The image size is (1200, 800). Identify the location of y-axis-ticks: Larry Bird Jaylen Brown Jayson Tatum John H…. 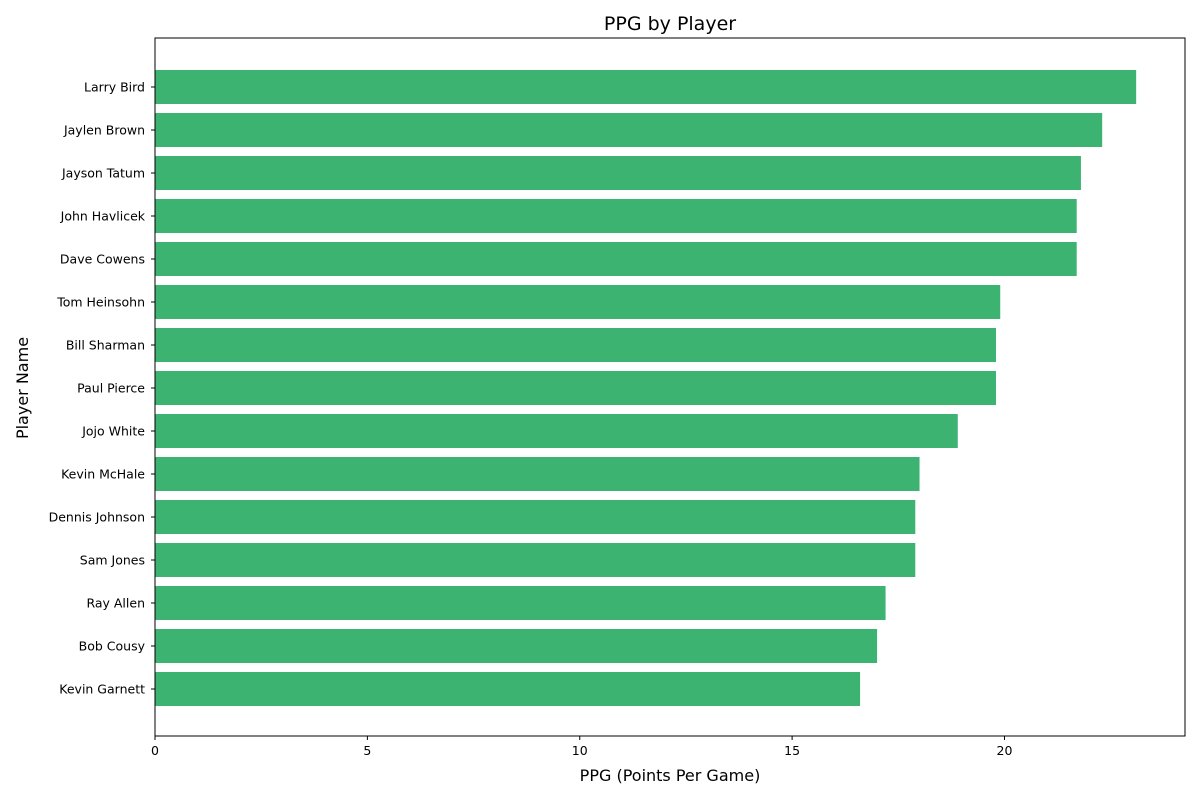
(102, 388).